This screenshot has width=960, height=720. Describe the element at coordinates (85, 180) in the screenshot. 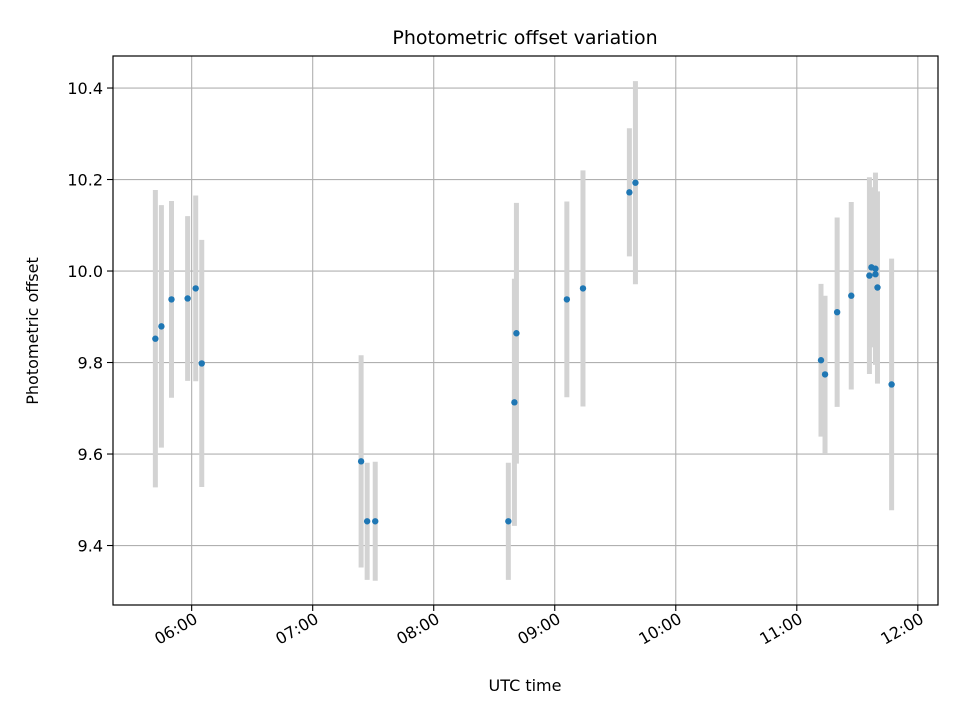

I see `y-tick-label: 10.2` at that location.